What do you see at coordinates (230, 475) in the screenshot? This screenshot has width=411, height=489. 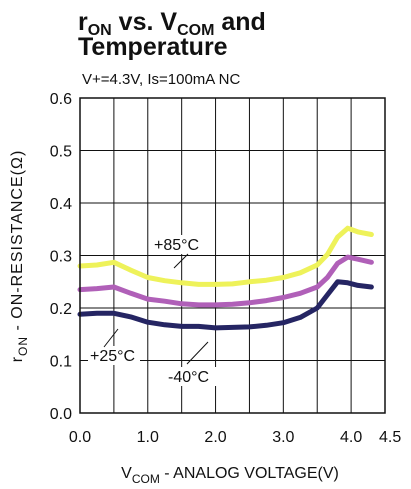 I see `x-axis-label: VCOM - ANALOG VOLTAGE(V)` at bounding box center [230, 475].